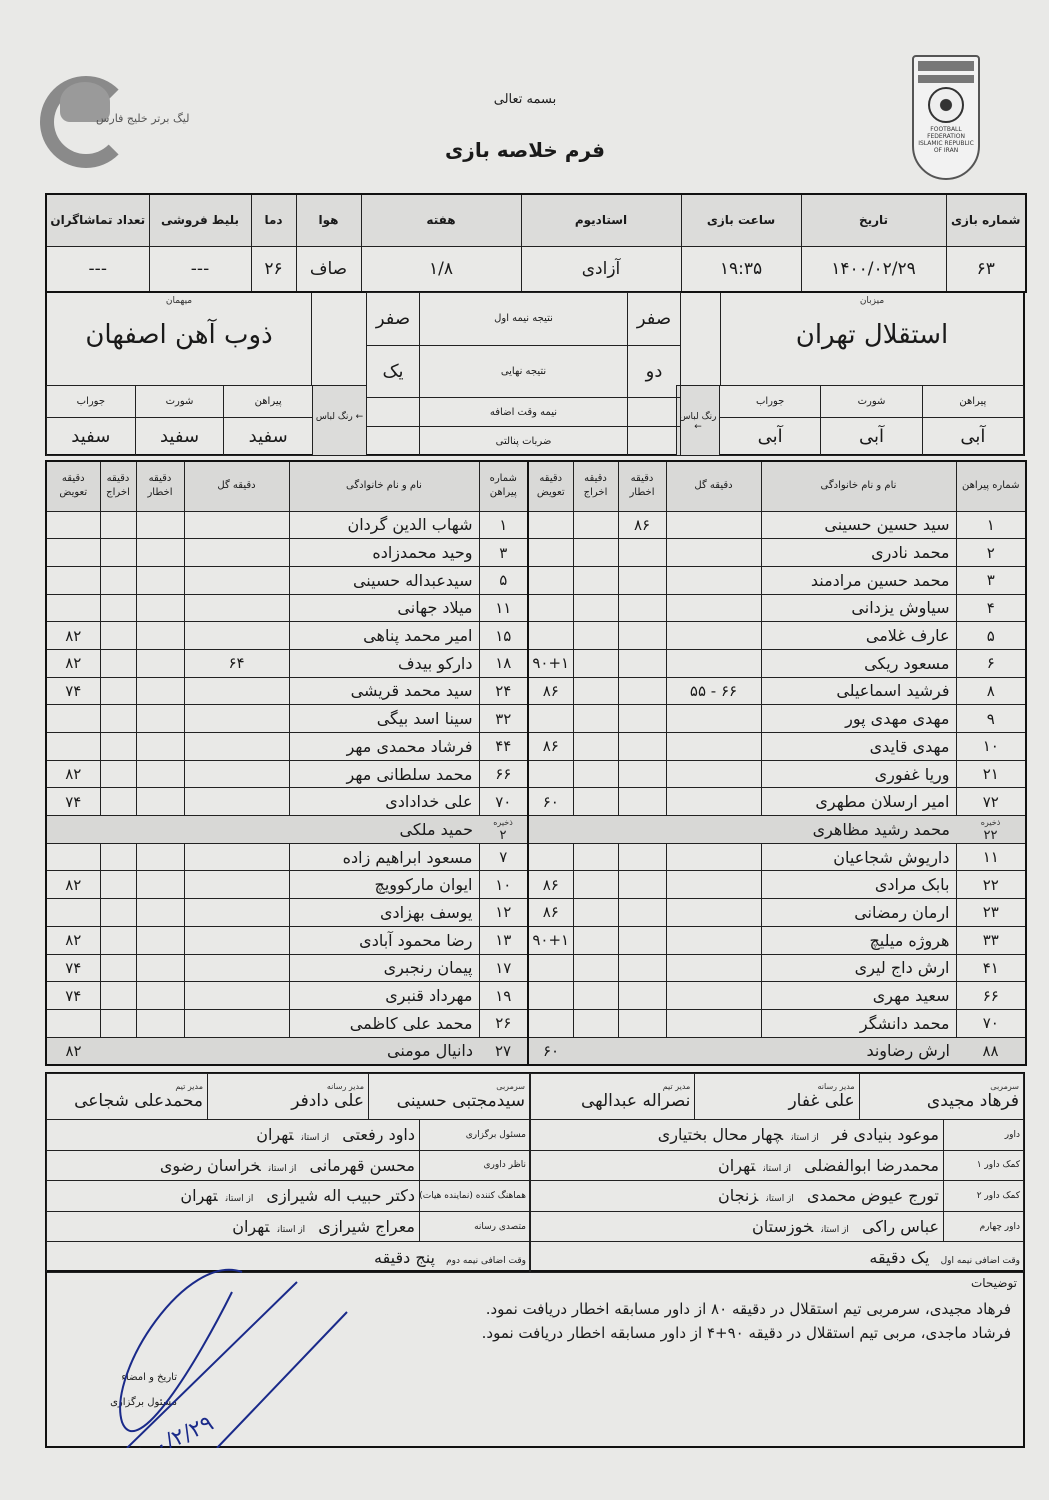  Describe the element at coordinates (873, 220) in the screenshot. I see `match-info-label: تاریخ` at that location.